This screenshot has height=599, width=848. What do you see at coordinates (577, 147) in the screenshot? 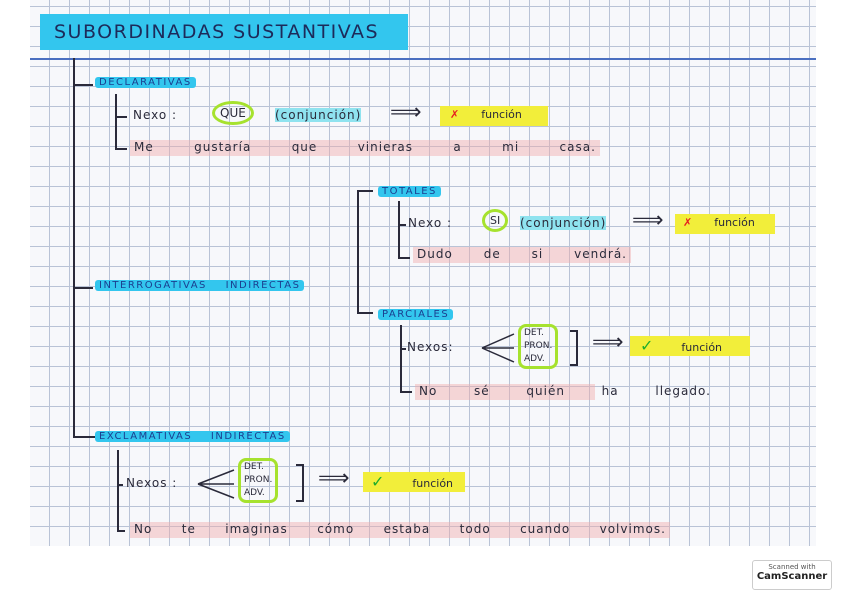
I see `word: casa.` at bounding box center [577, 147].